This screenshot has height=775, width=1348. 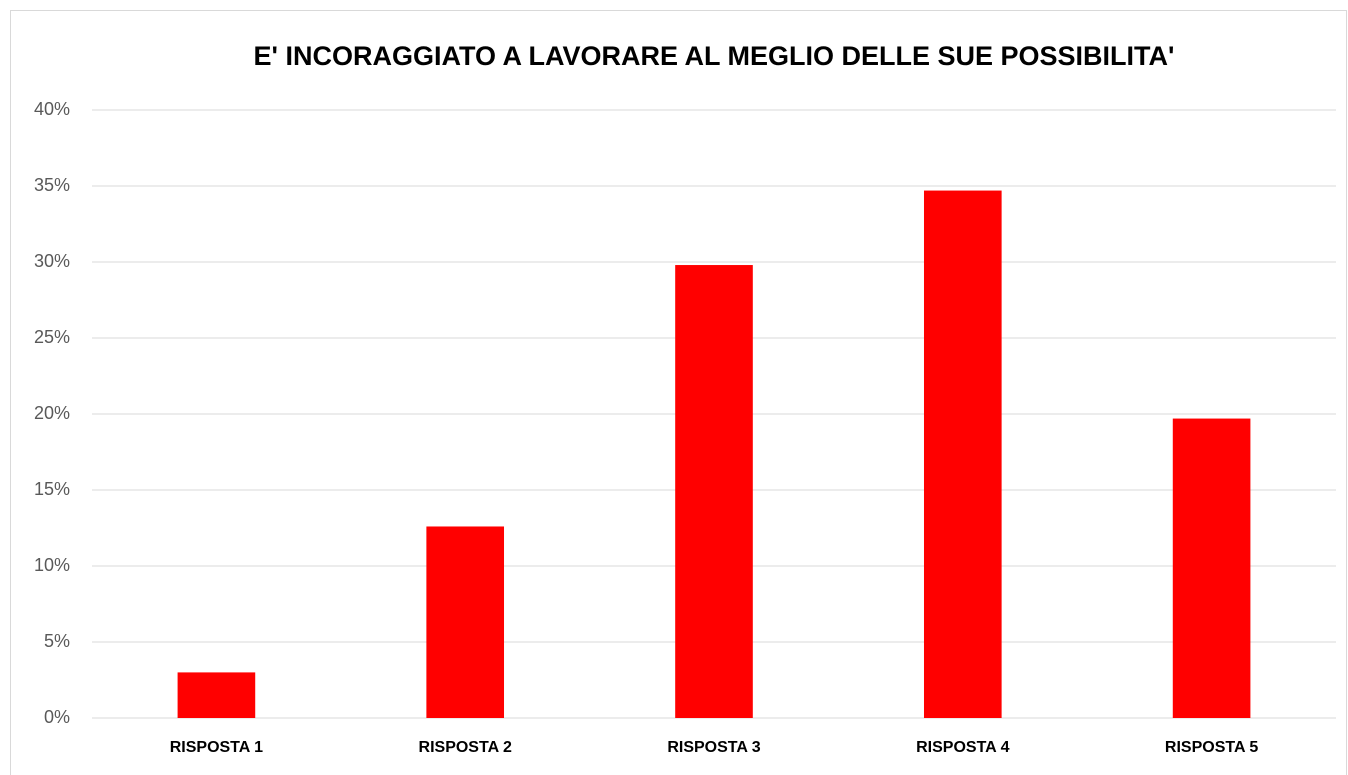 What do you see at coordinates (1211, 747) in the screenshot?
I see `x-tick-label: RISPOSTA 5` at bounding box center [1211, 747].